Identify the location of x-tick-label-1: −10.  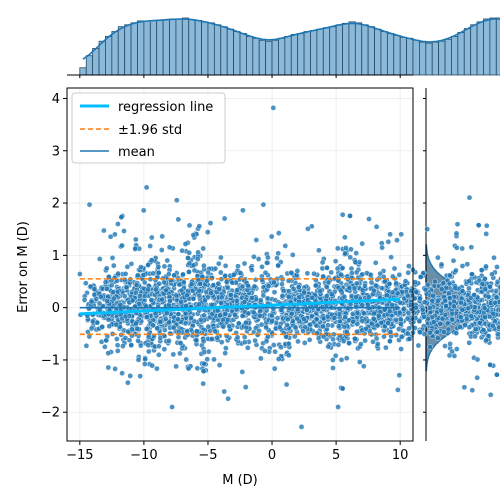
(143, 455).